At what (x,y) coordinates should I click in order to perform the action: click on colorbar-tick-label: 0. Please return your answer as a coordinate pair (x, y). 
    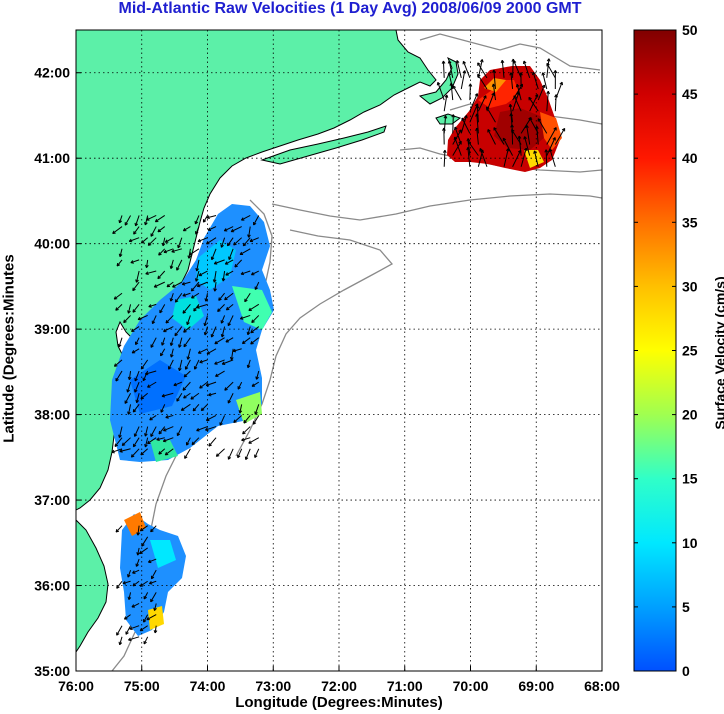
    Looking at the image, I should click on (686, 671).